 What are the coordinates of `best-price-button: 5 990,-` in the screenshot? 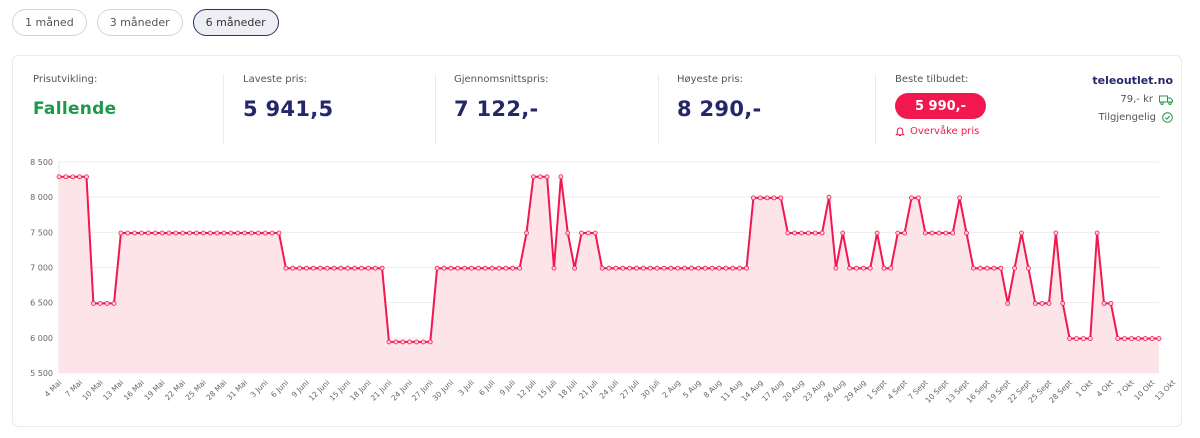 It's located at (940, 106).